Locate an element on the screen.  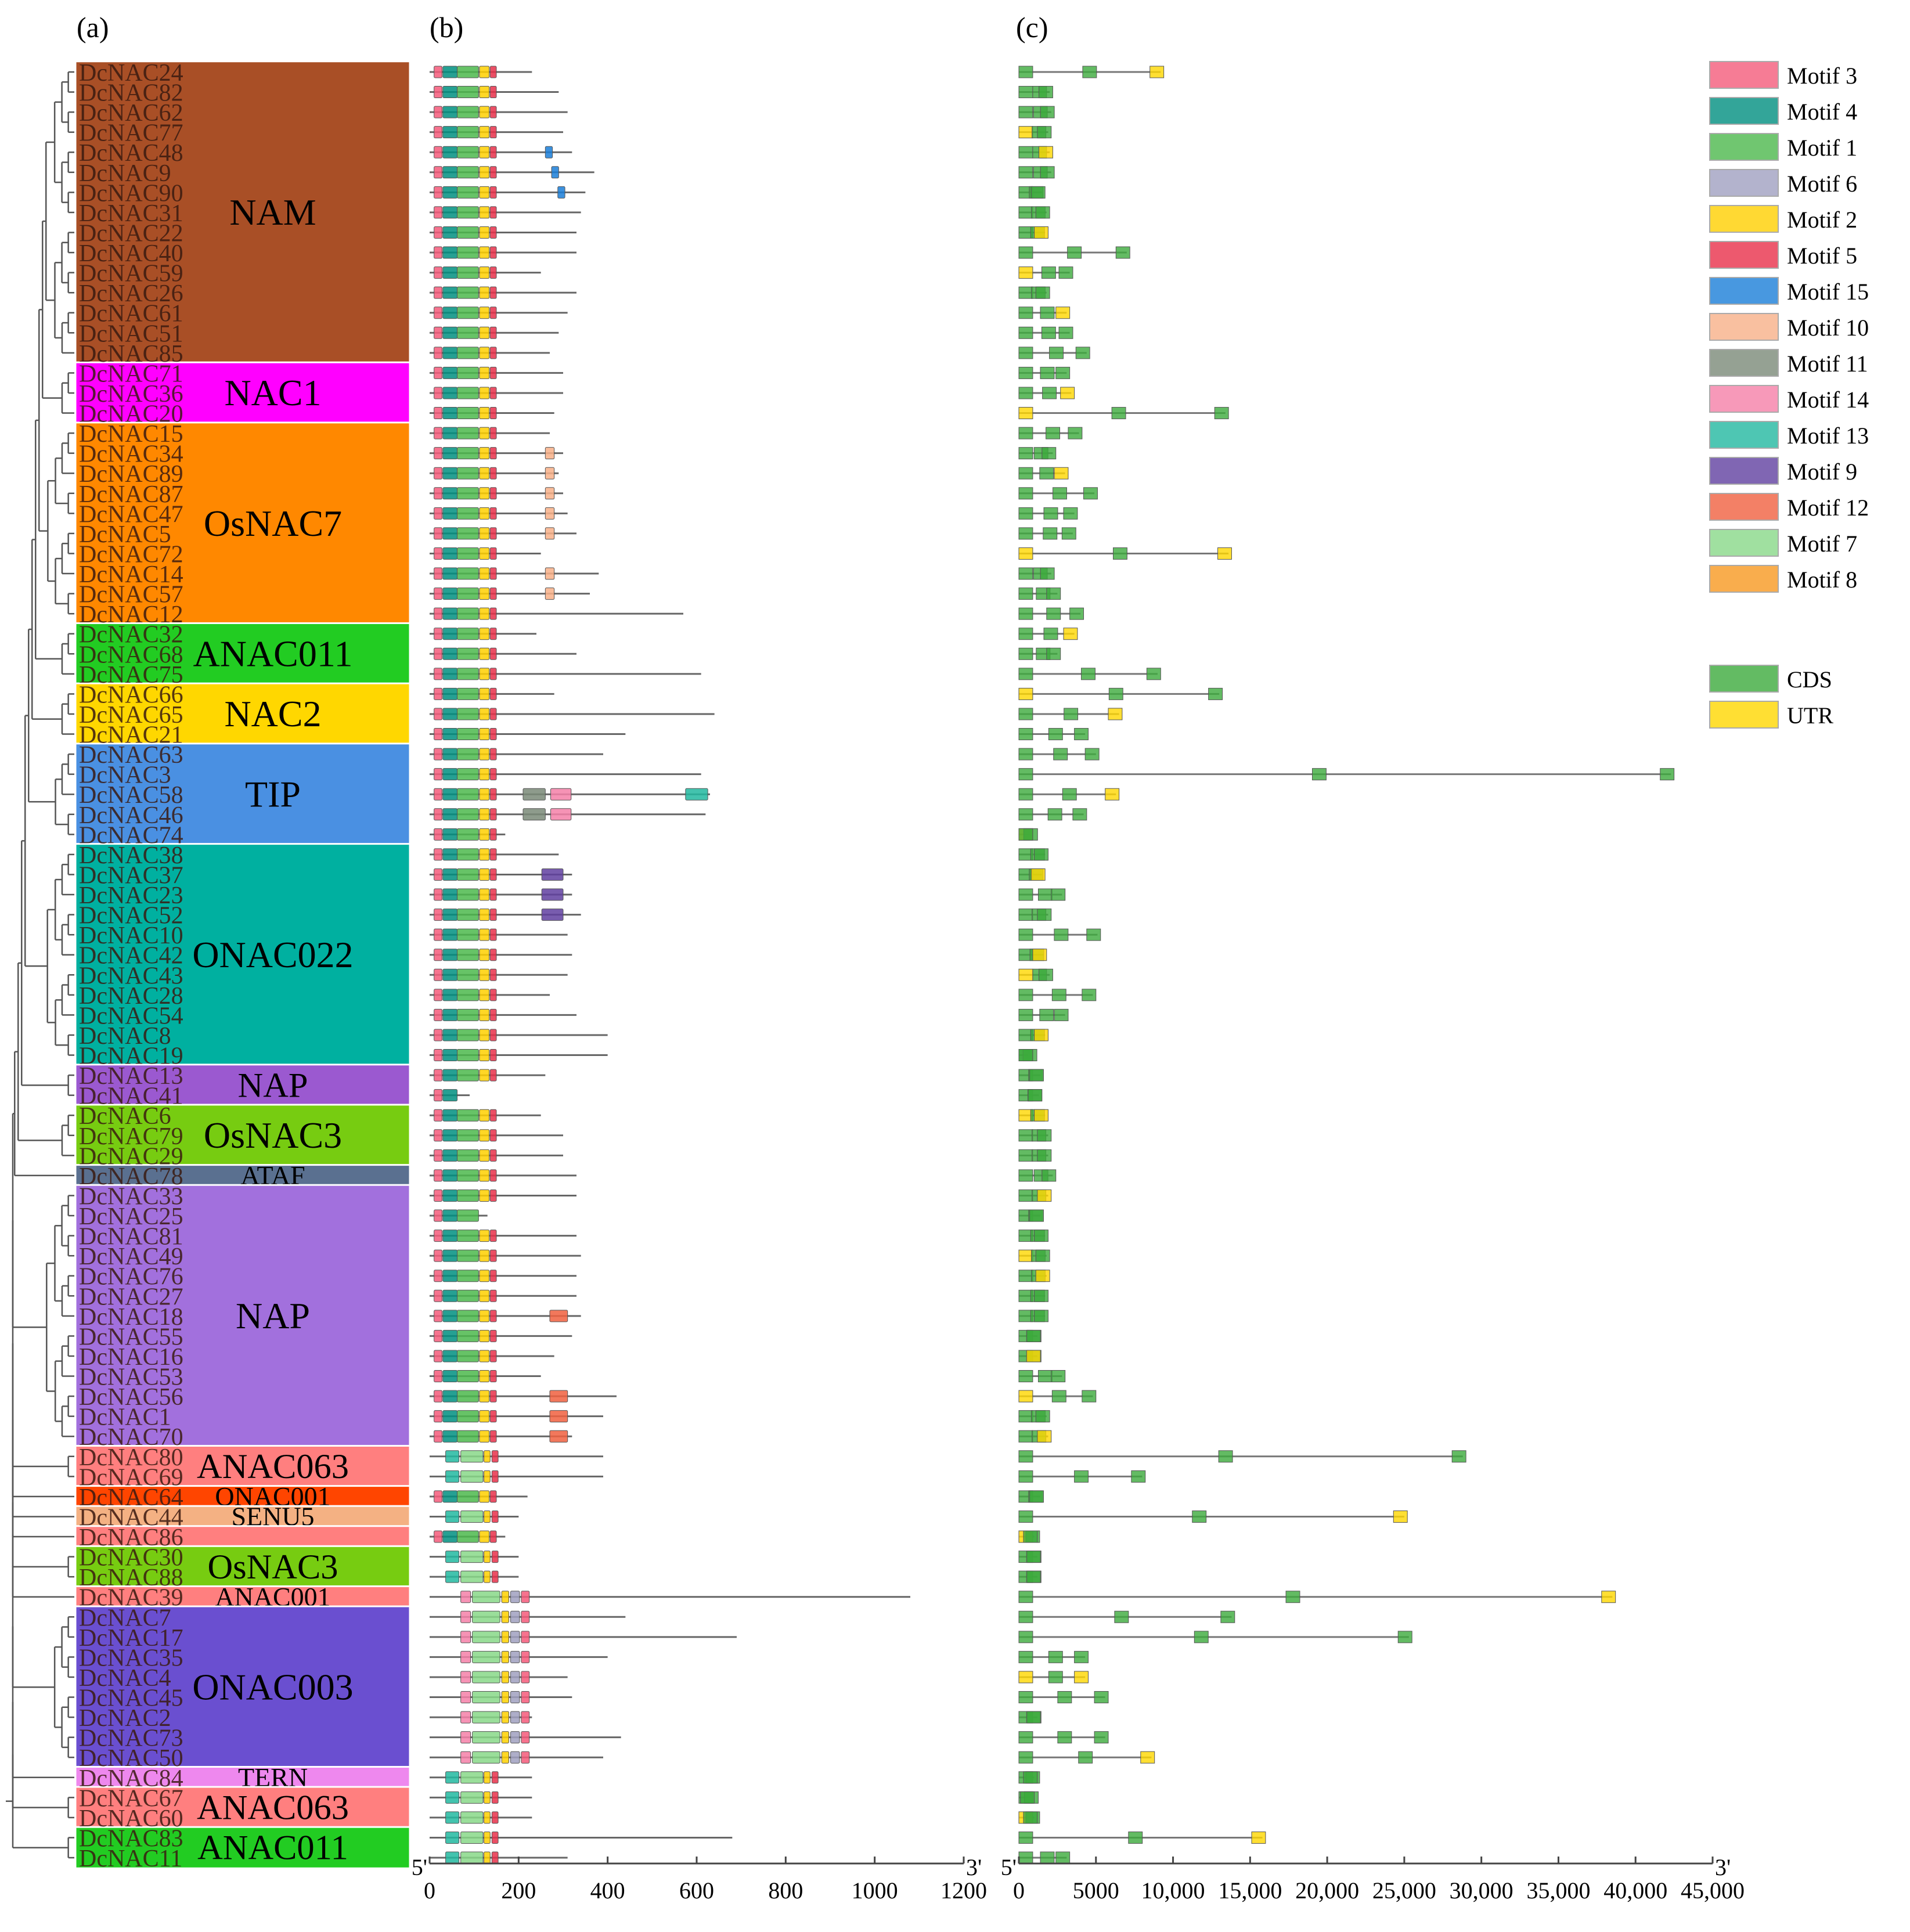
sequence-name: DcNAC22 is located at coordinates (131, 233).